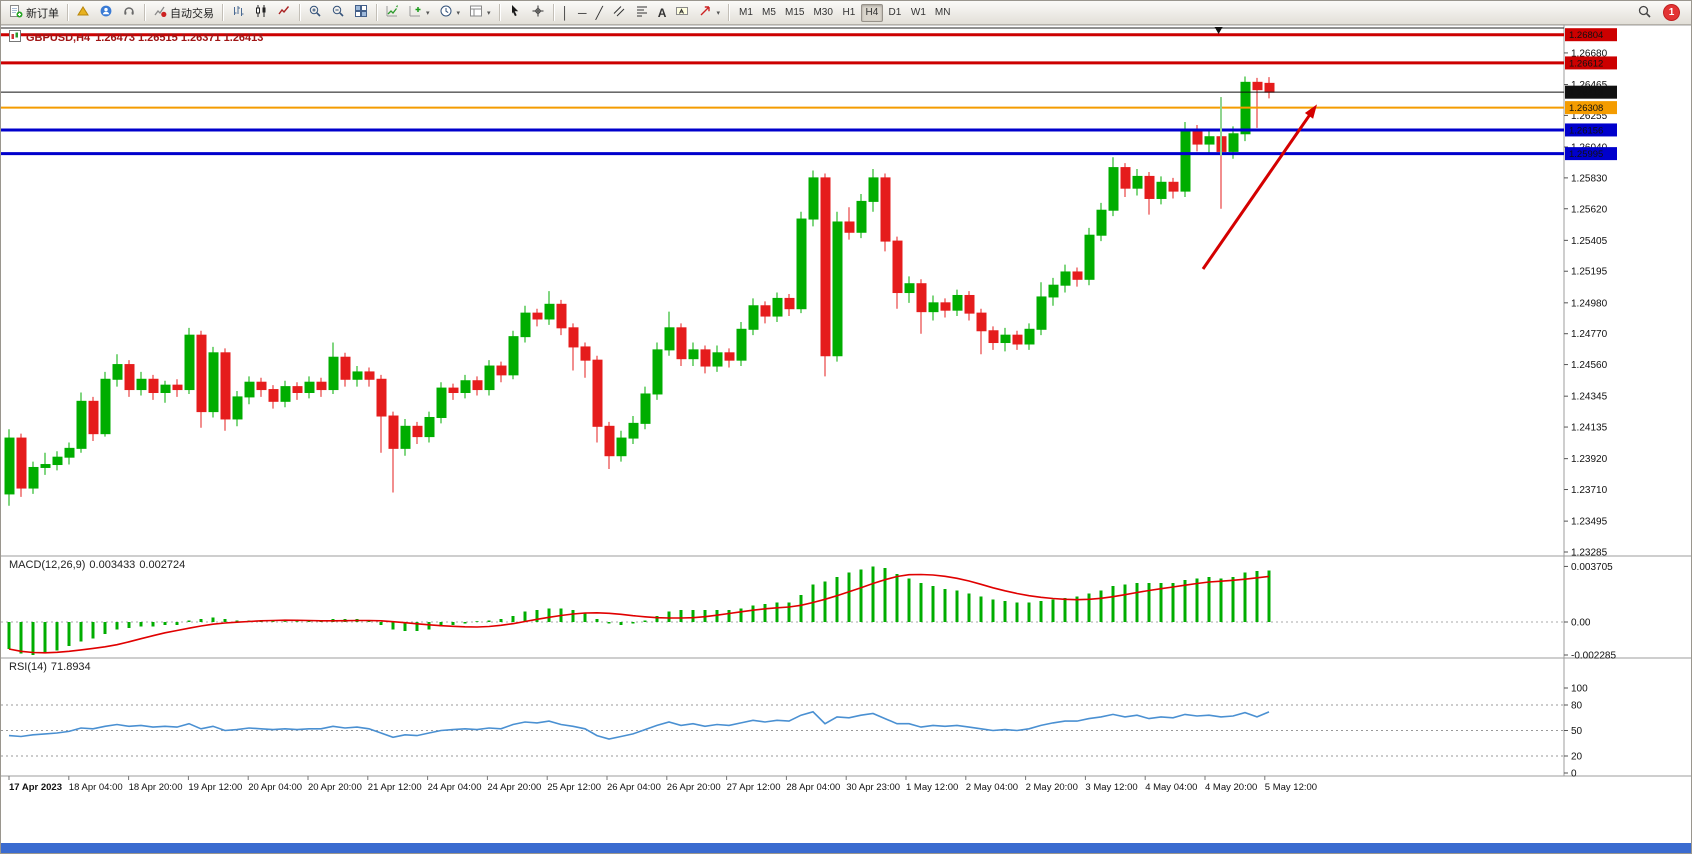  Describe the element at coordinates (392, 13) in the screenshot. I see `indicators-button` at that location.